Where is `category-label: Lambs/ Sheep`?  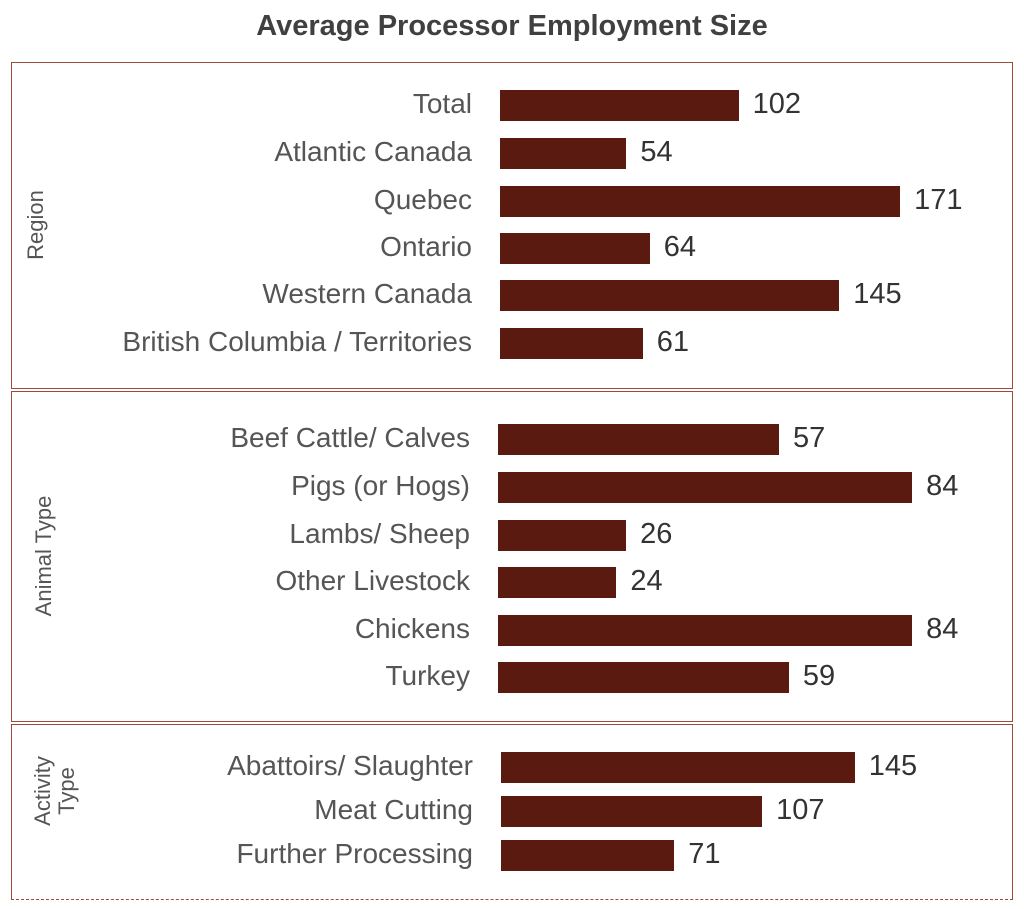 category-label: Lambs/ Sheep is located at coordinates (379, 533).